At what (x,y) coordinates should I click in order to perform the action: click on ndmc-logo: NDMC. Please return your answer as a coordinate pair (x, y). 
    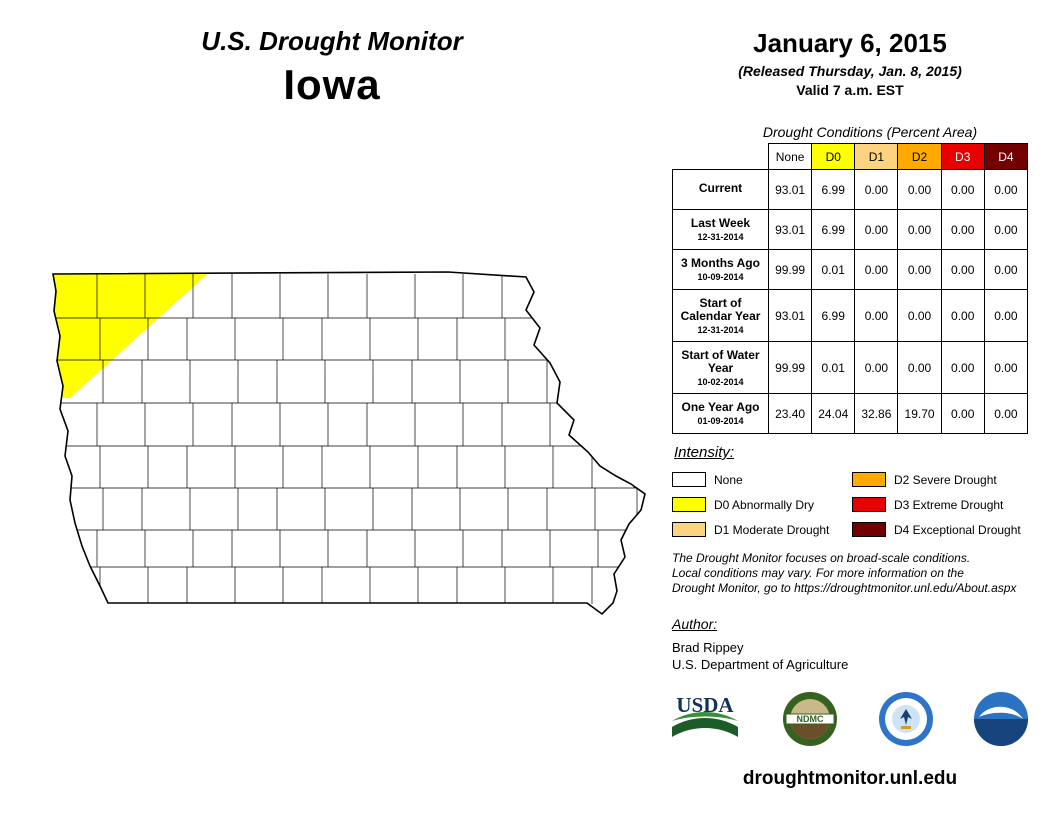
    Looking at the image, I should click on (810, 719).